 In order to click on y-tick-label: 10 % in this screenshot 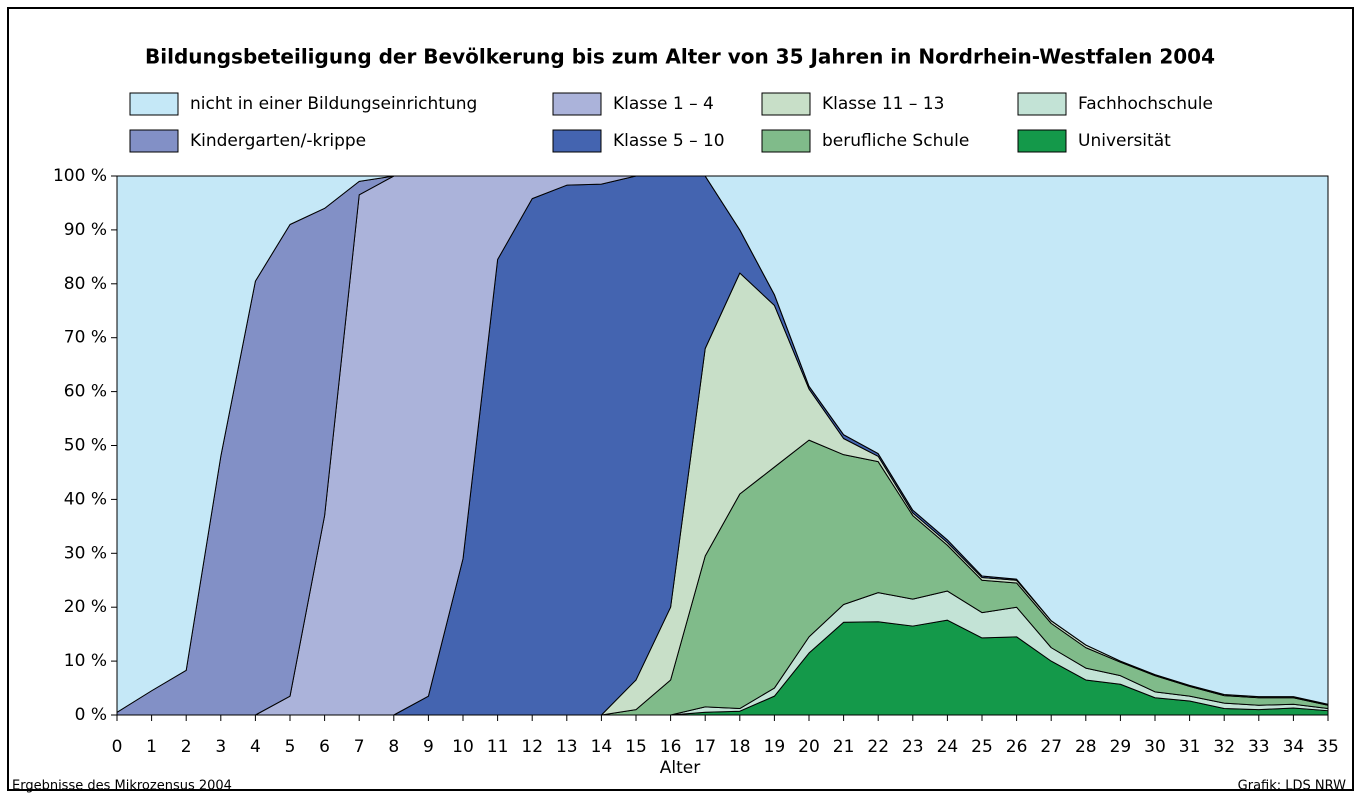, I will do `click(85, 661)`.